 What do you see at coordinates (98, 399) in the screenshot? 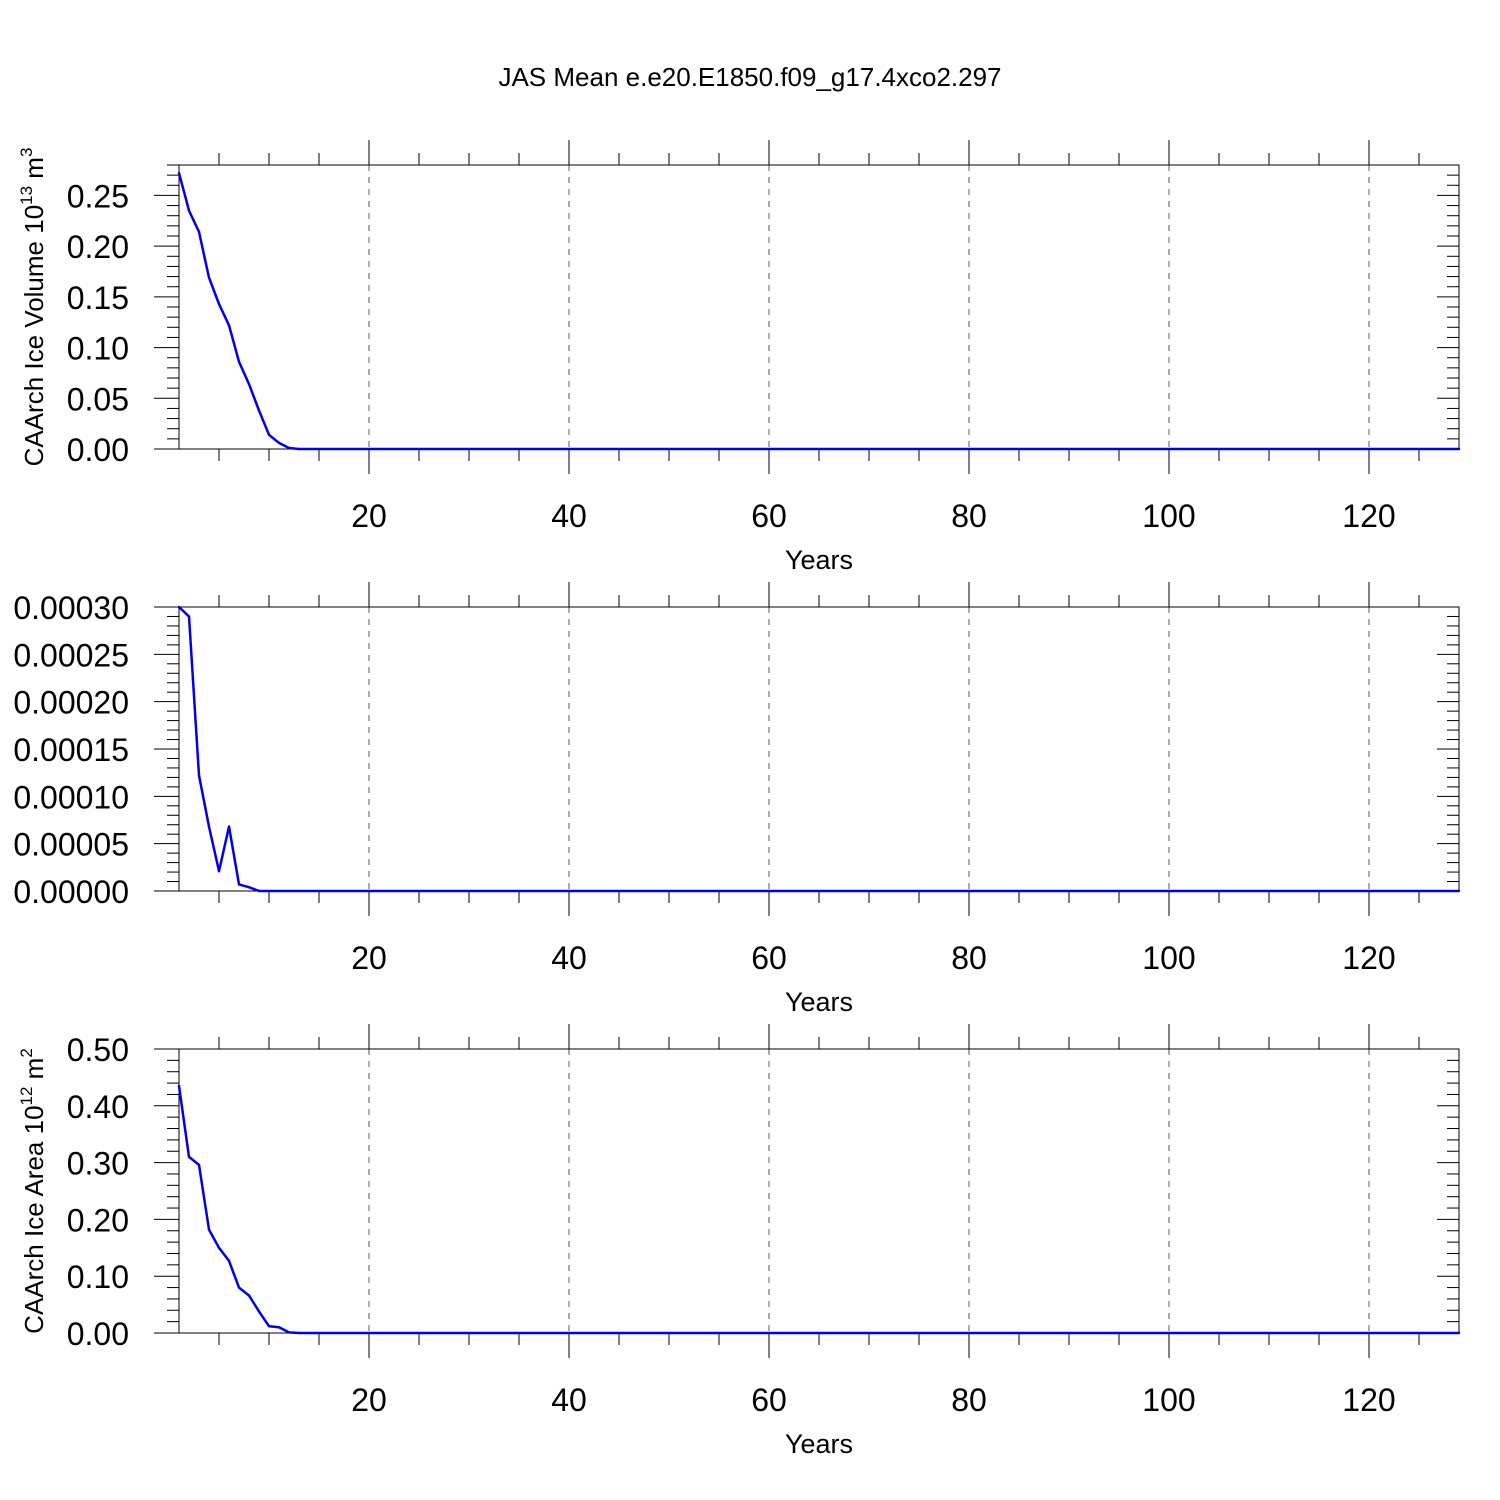
I see `y-tick-label: 0.05` at bounding box center [98, 399].